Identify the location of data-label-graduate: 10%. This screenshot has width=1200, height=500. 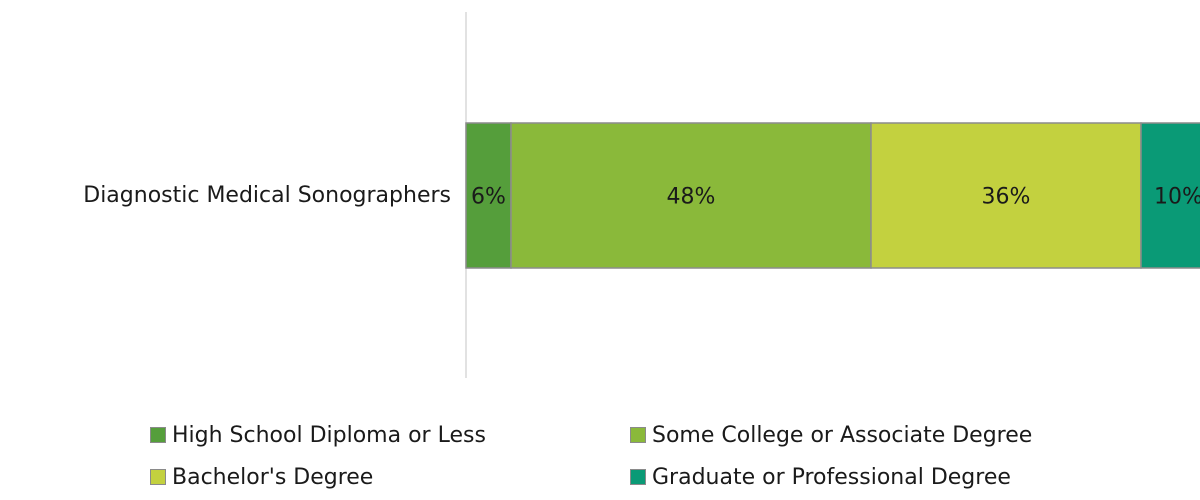
(1177, 197).